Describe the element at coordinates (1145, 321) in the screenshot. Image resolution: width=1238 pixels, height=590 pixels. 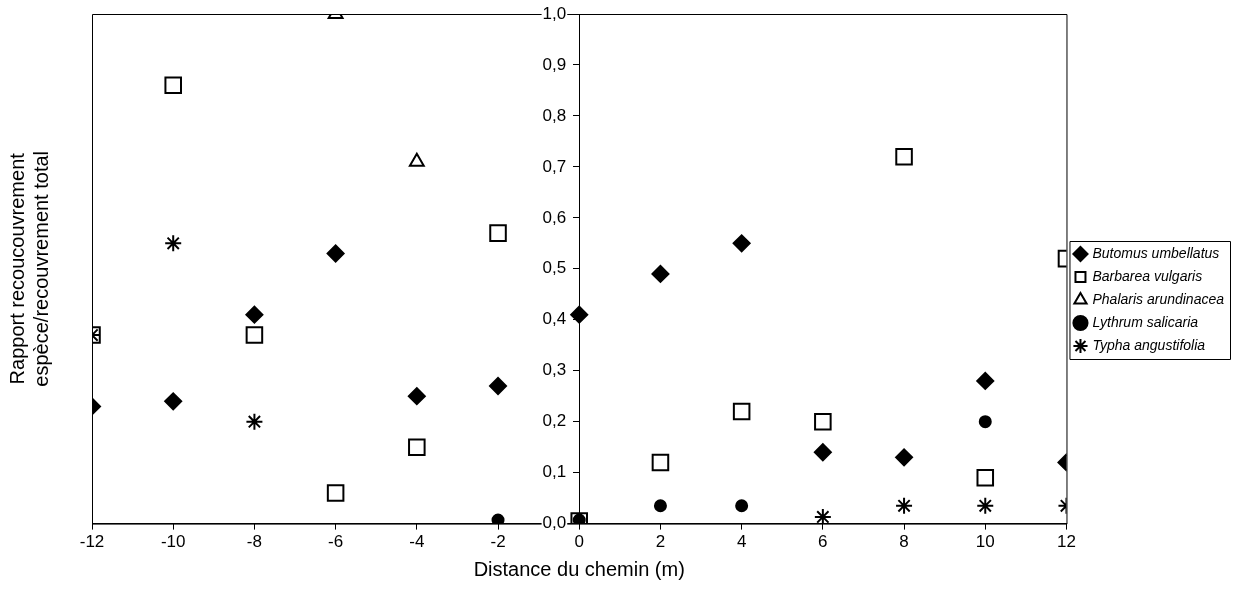
I see `legend-label: Lythrum salicaria` at that location.